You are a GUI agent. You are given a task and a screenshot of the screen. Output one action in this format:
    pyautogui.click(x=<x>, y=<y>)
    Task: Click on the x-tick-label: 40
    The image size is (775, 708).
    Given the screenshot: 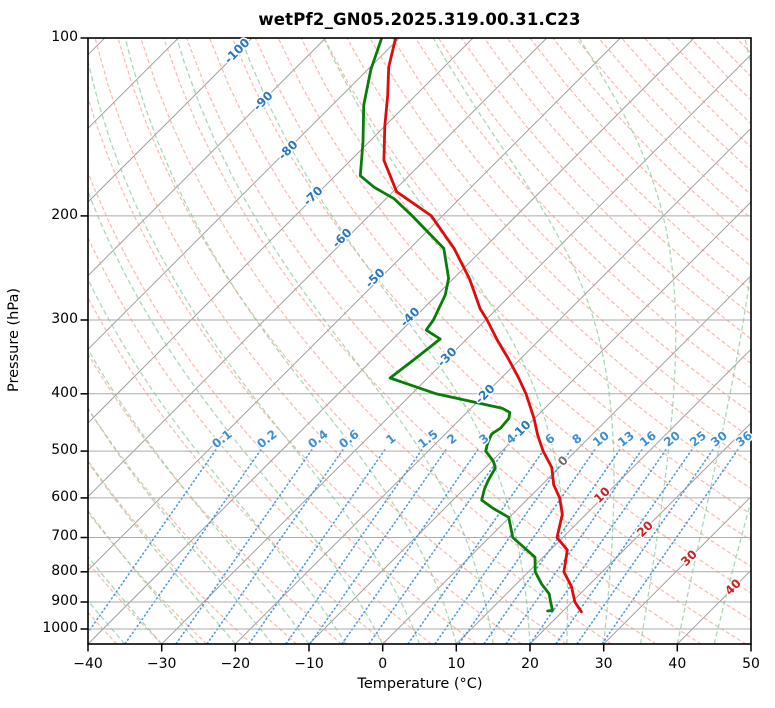 What is the action you would take?
    pyautogui.click(x=677, y=664)
    